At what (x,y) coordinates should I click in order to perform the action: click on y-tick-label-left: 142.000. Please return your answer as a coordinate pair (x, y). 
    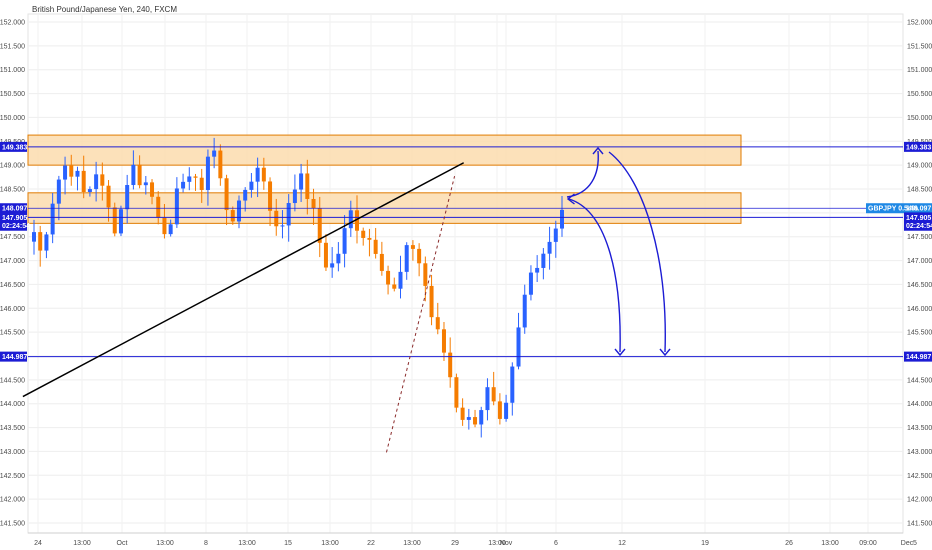
    Looking at the image, I should click on (12, 500).